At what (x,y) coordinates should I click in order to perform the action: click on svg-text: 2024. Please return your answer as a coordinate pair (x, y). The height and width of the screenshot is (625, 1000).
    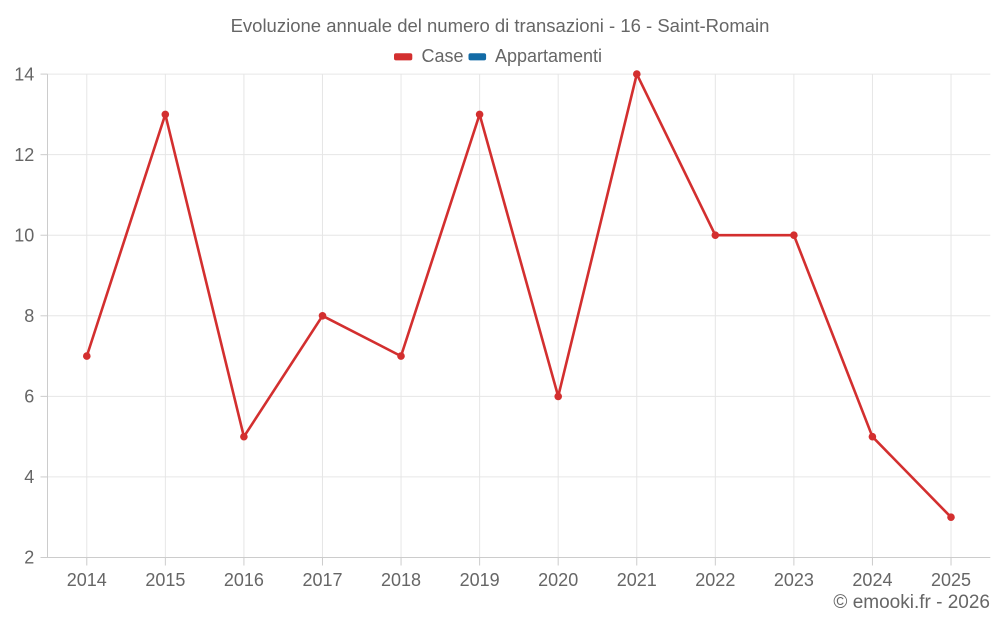
    Looking at the image, I should click on (872, 580).